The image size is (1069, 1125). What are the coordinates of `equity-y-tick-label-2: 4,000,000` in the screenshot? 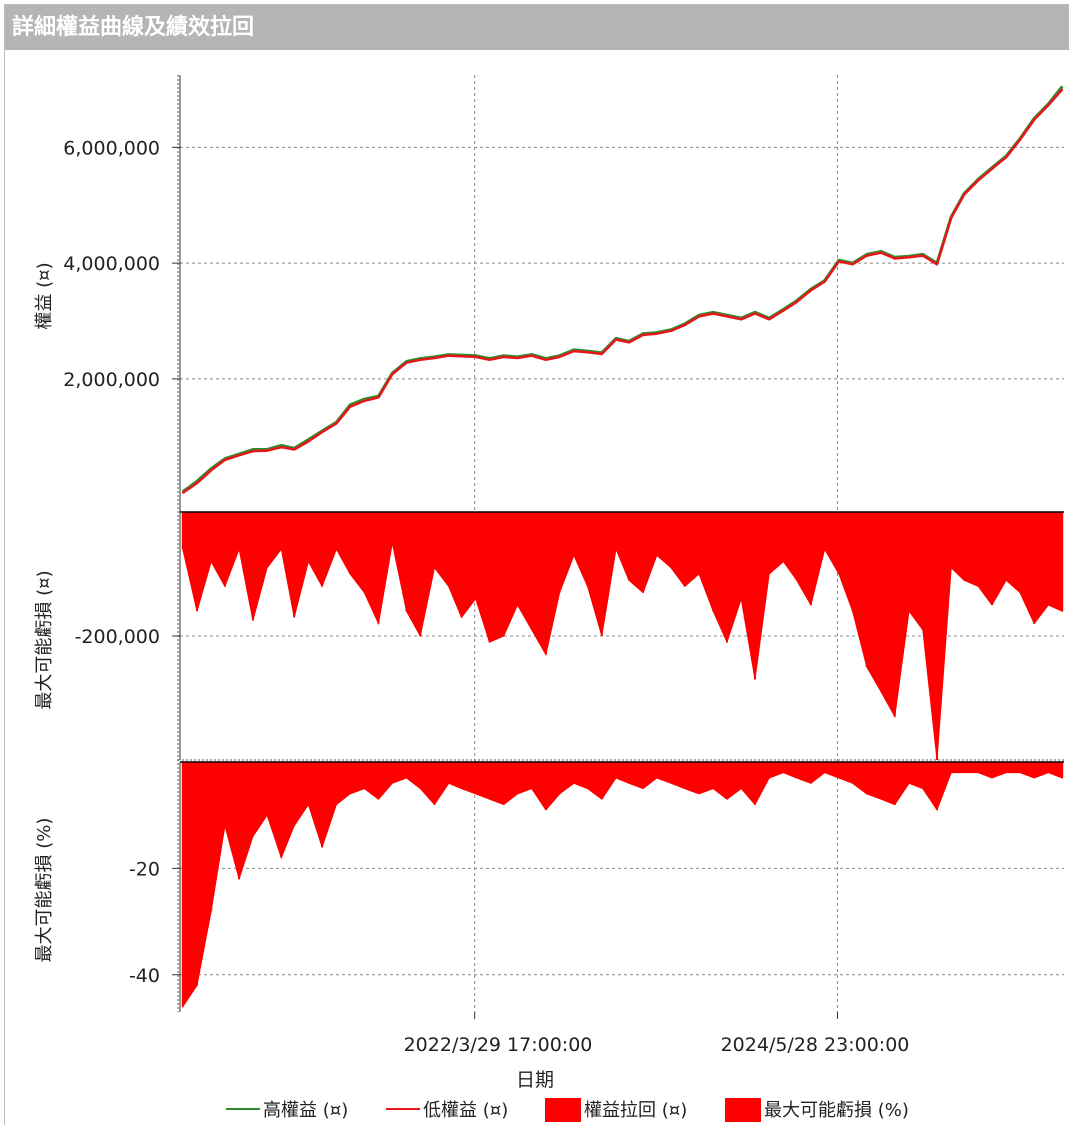 It's located at (111, 264).